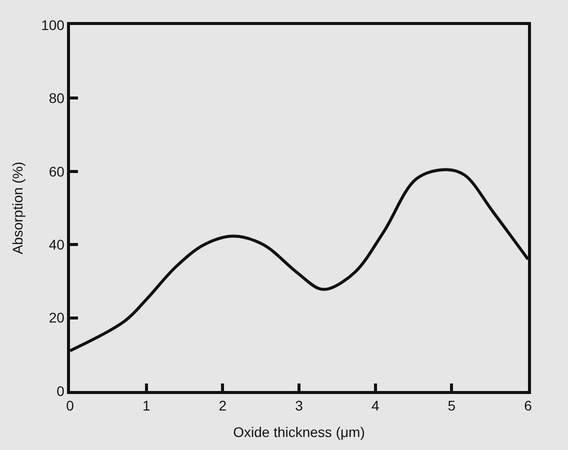 This screenshot has height=450, width=568. I want to click on x-tick-label: 1, so click(146, 406).